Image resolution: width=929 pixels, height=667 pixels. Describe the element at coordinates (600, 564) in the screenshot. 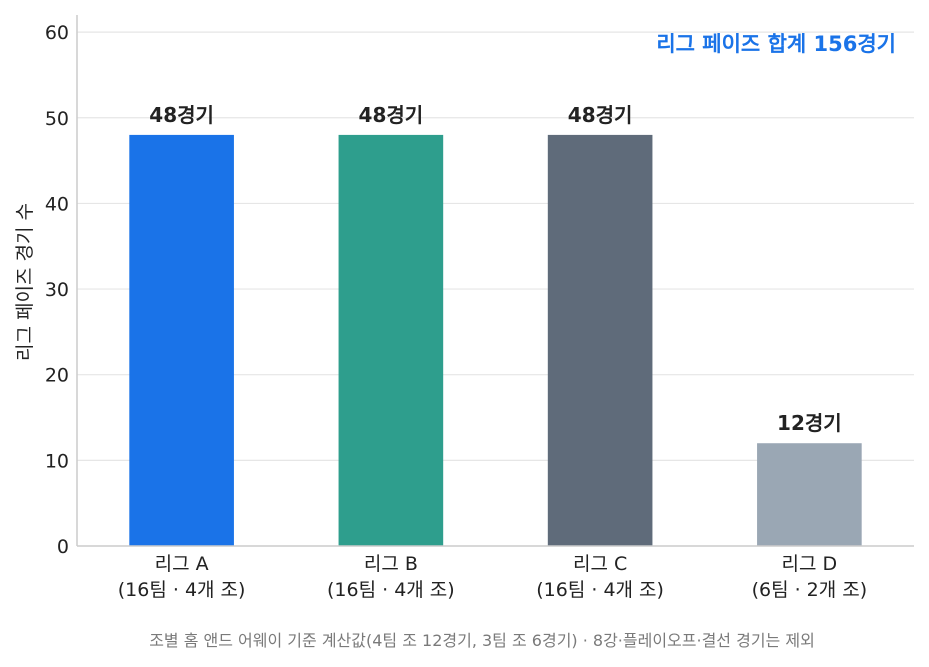

I see `x-tick-label: 리그 C` at that location.